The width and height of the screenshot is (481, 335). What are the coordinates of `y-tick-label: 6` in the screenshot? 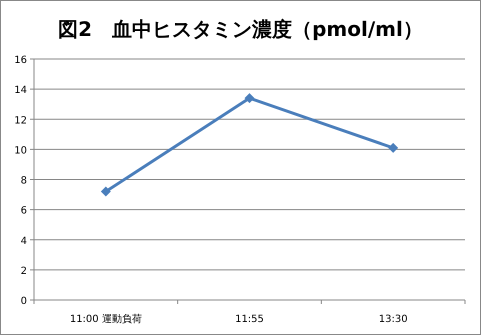 It's located at (23, 211).